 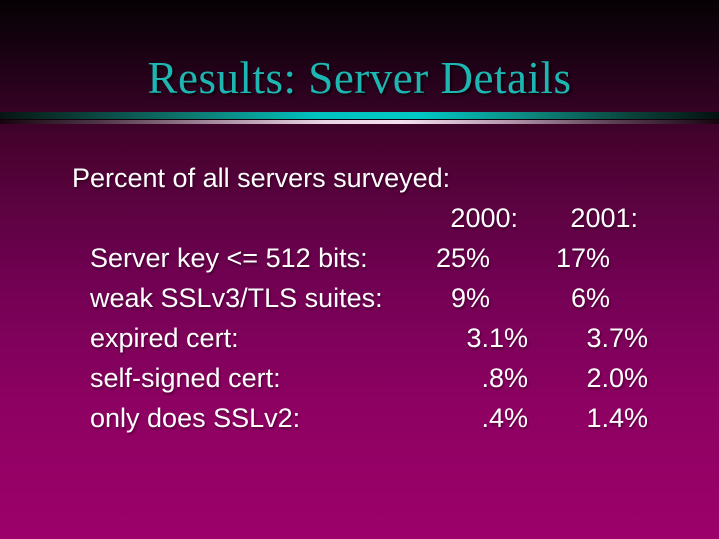 I want to click on slide-title: Results: Server Details, so click(x=359, y=78).